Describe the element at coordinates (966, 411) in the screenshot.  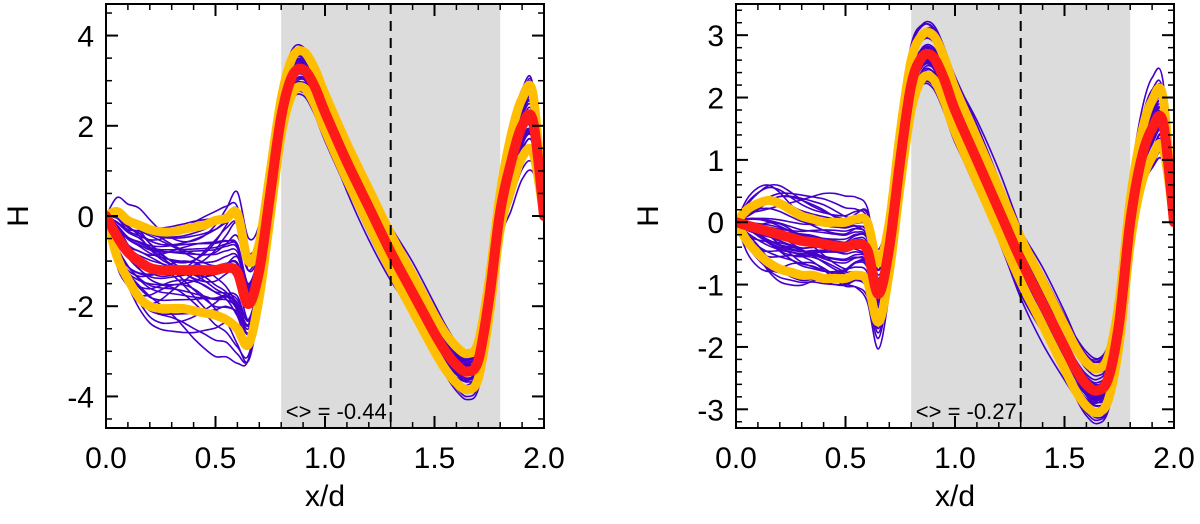
I see `right-annotation: <> = -0.27` at that location.